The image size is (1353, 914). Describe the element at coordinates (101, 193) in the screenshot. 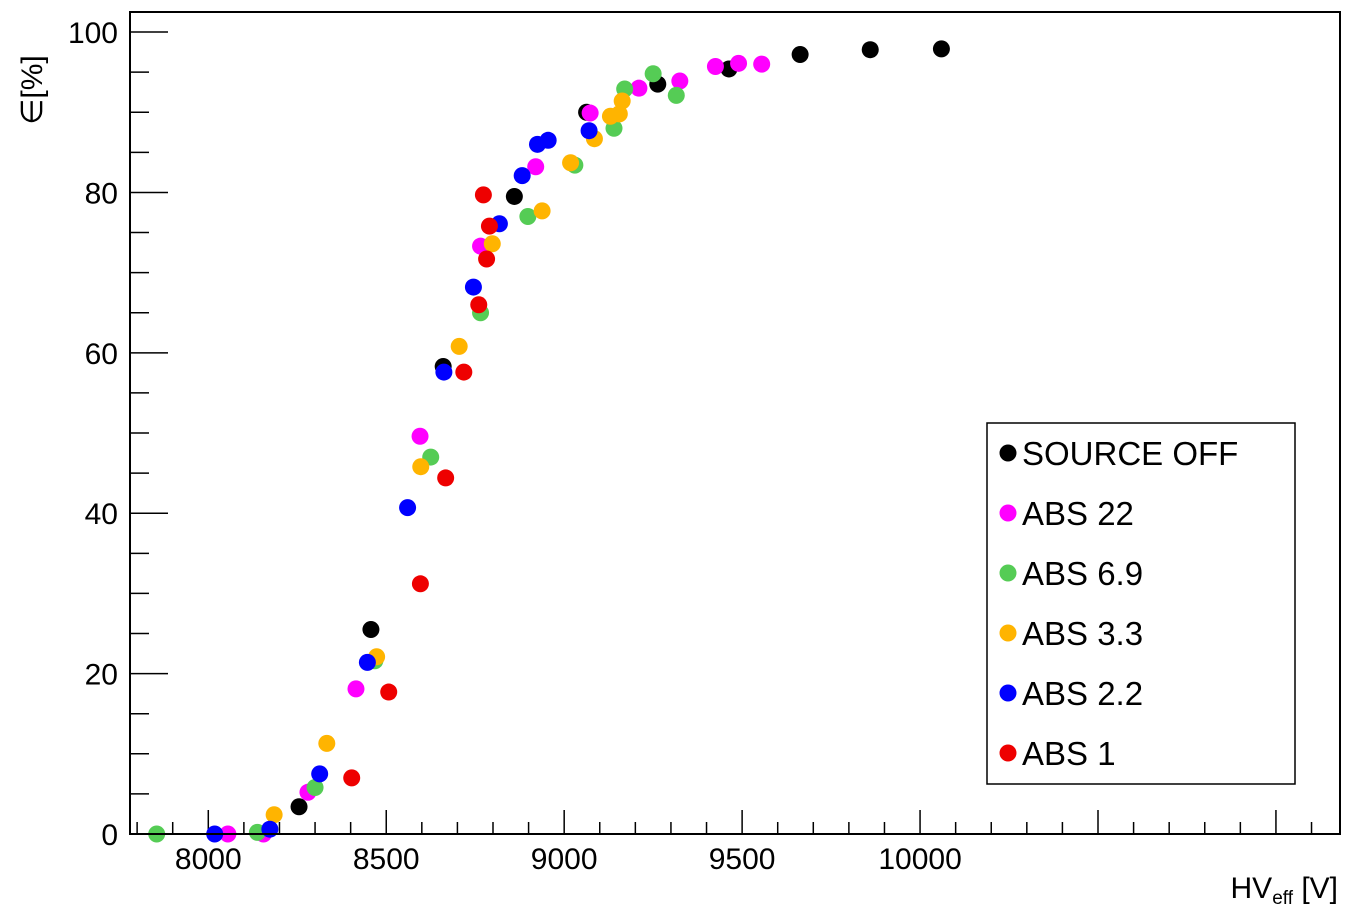

I see `y-tick-label: 80` at that location.